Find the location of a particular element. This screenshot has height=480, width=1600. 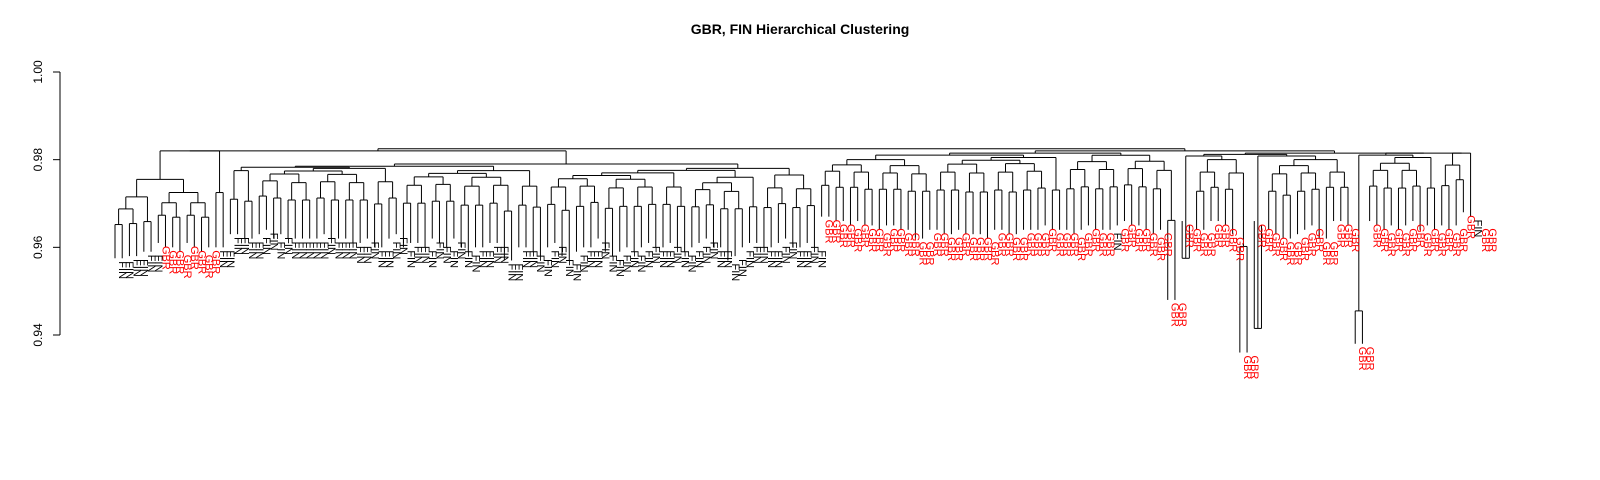

y-tick-label: 0.96 is located at coordinates (38, 247).